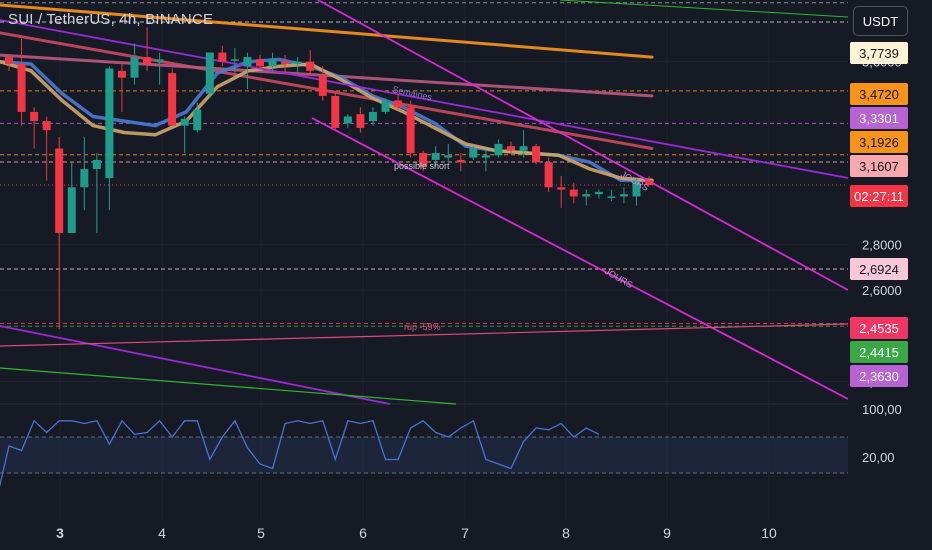 The width and height of the screenshot is (932, 550). What do you see at coordinates (880, 21) in the screenshot?
I see `currency-button: USDT` at bounding box center [880, 21].